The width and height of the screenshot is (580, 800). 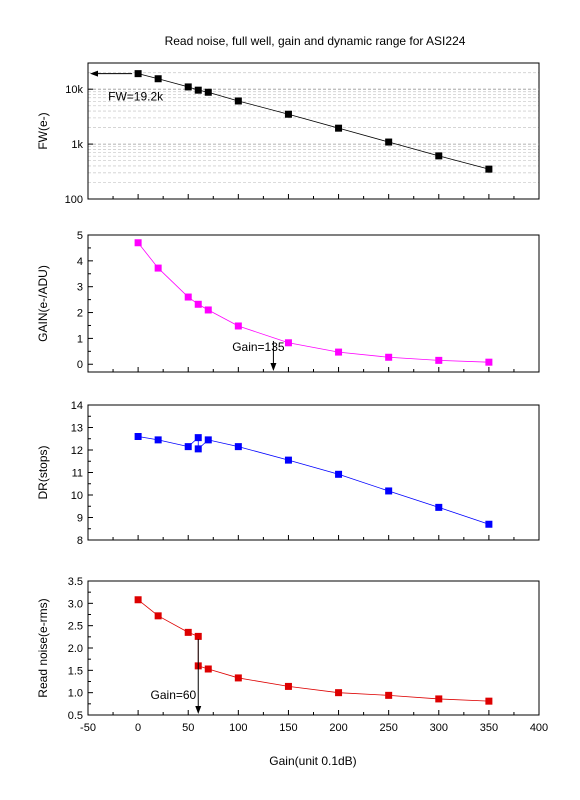 I want to click on x-axis-label: Gain(unit 0.1dB), so click(x=312, y=761).